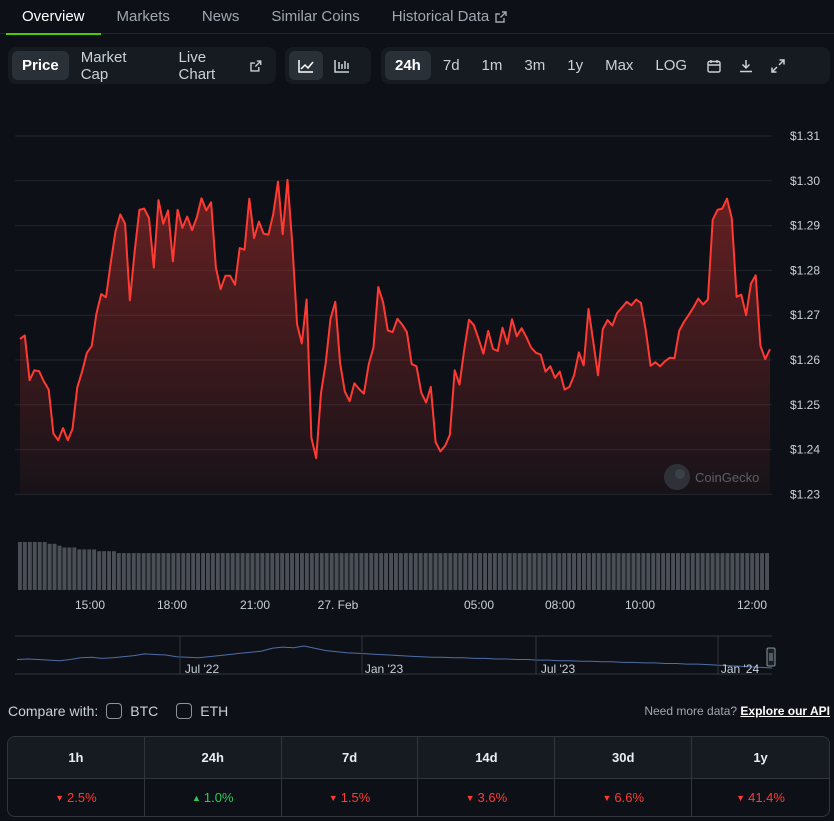 Image resolution: width=834 pixels, height=821 pixels. Describe the element at coordinates (384, 669) in the screenshot. I see `navigator-label: Jan '23` at that location.